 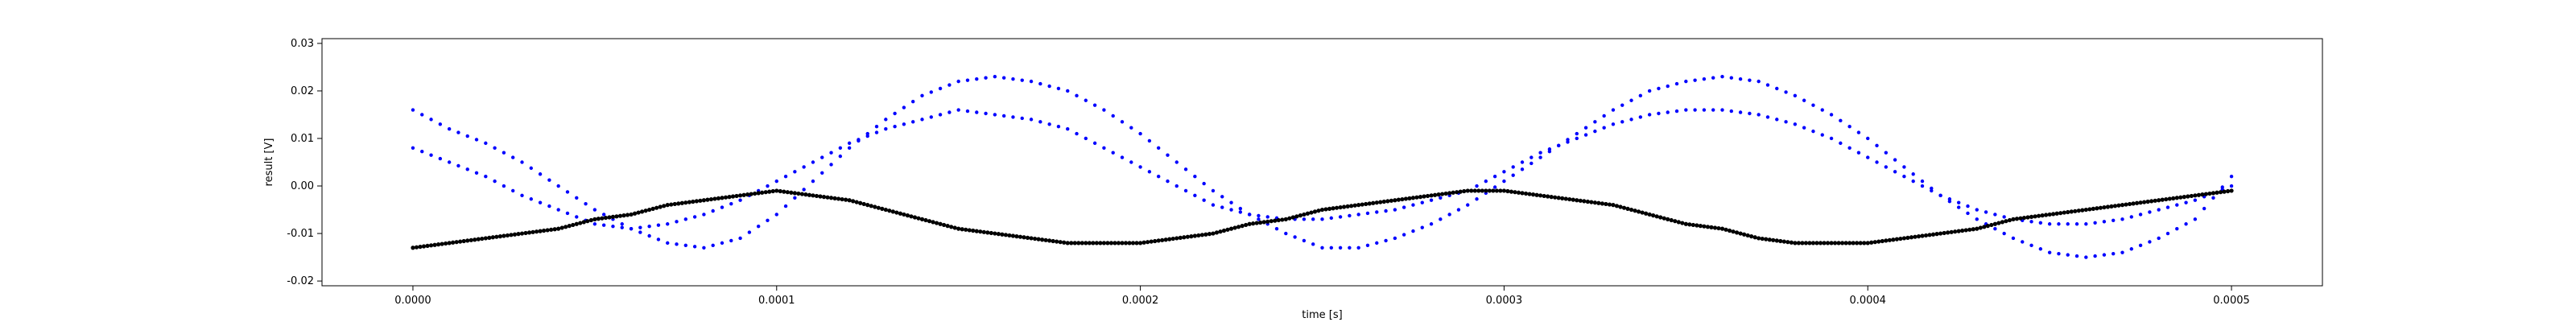 What do you see at coordinates (1322, 315) in the screenshot?
I see `x-axis-label: time [s]` at bounding box center [1322, 315].